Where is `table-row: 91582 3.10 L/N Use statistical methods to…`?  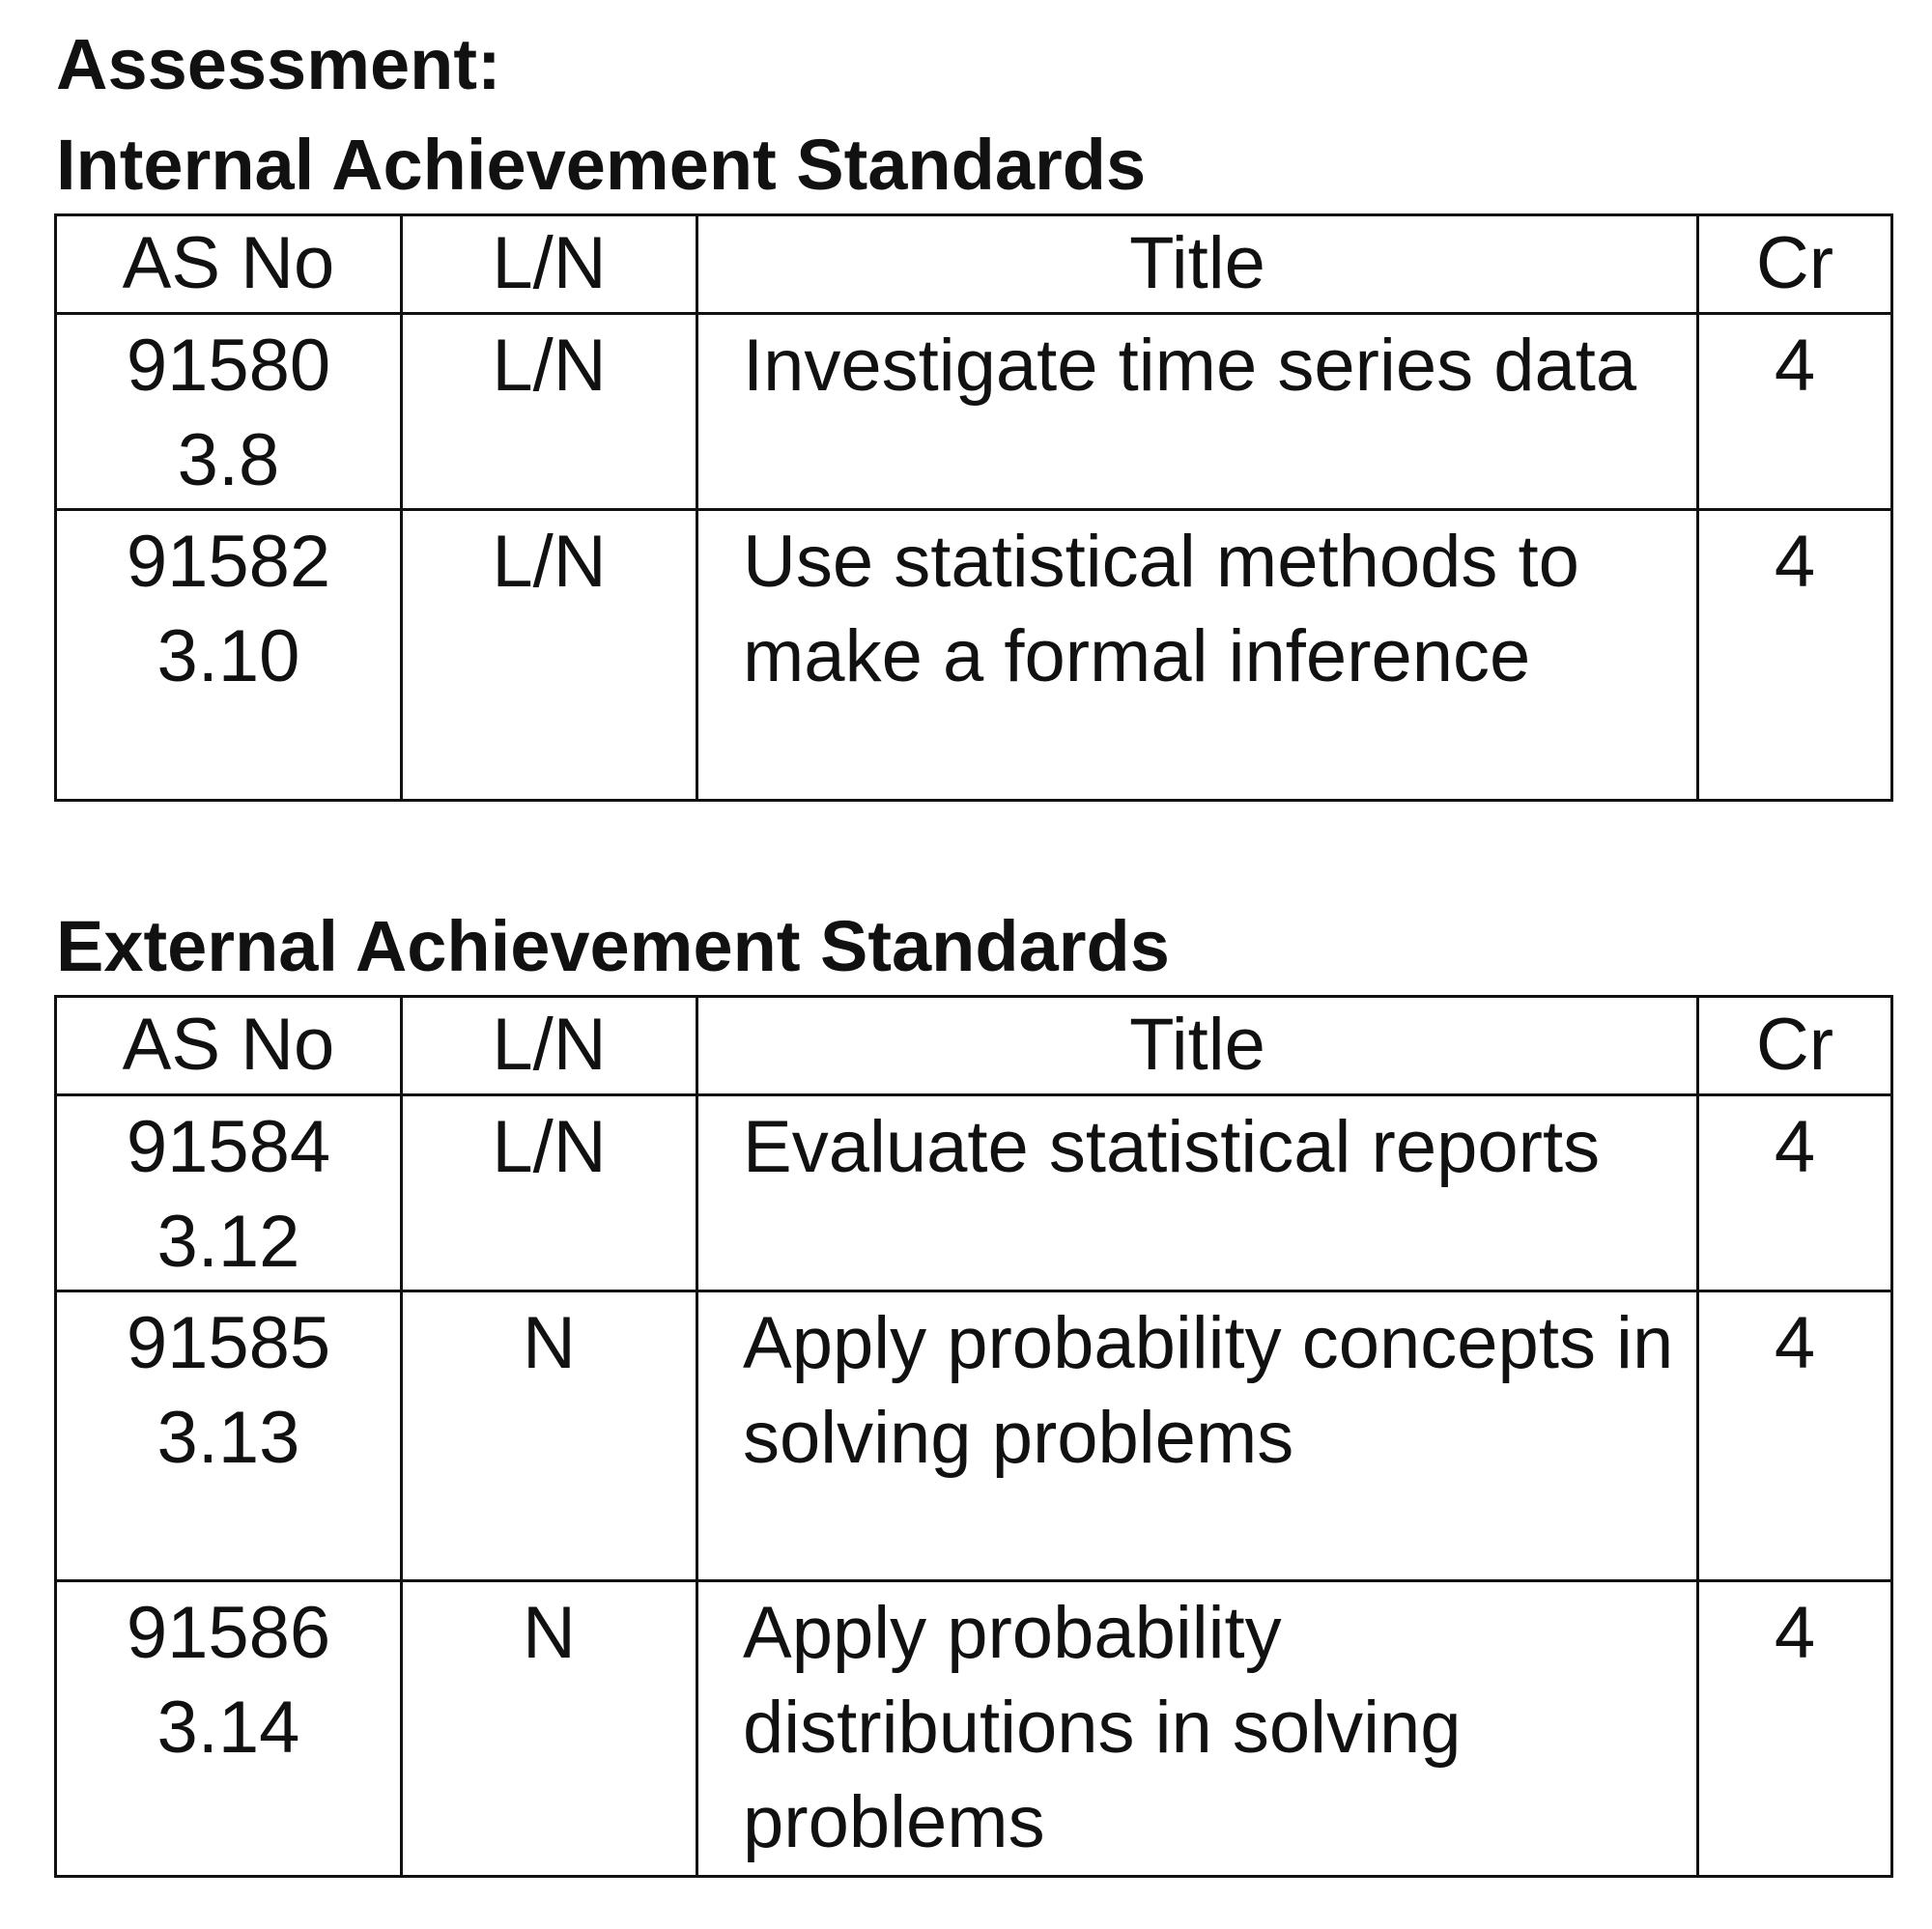
table-row: 91582 3.10 L/N Use statistical methods to… is located at coordinates (973, 655).